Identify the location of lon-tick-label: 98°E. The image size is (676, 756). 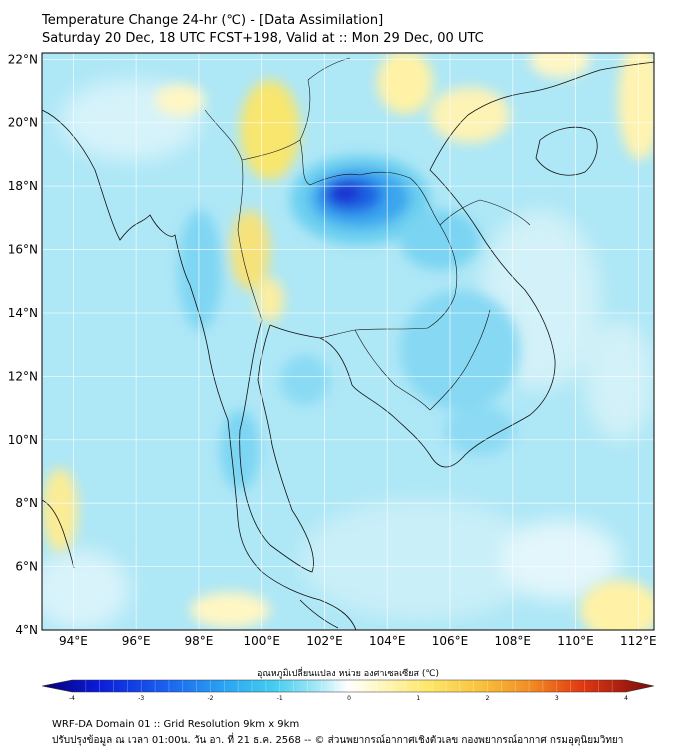
(198, 641).